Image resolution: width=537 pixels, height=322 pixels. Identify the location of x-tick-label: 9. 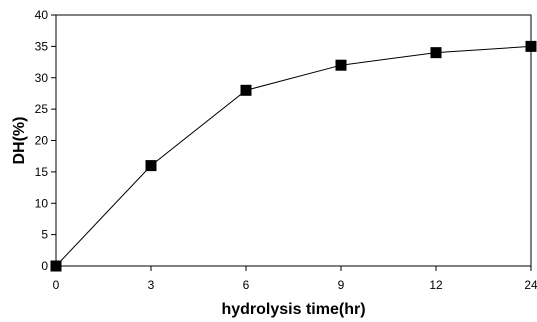
(341, 285).